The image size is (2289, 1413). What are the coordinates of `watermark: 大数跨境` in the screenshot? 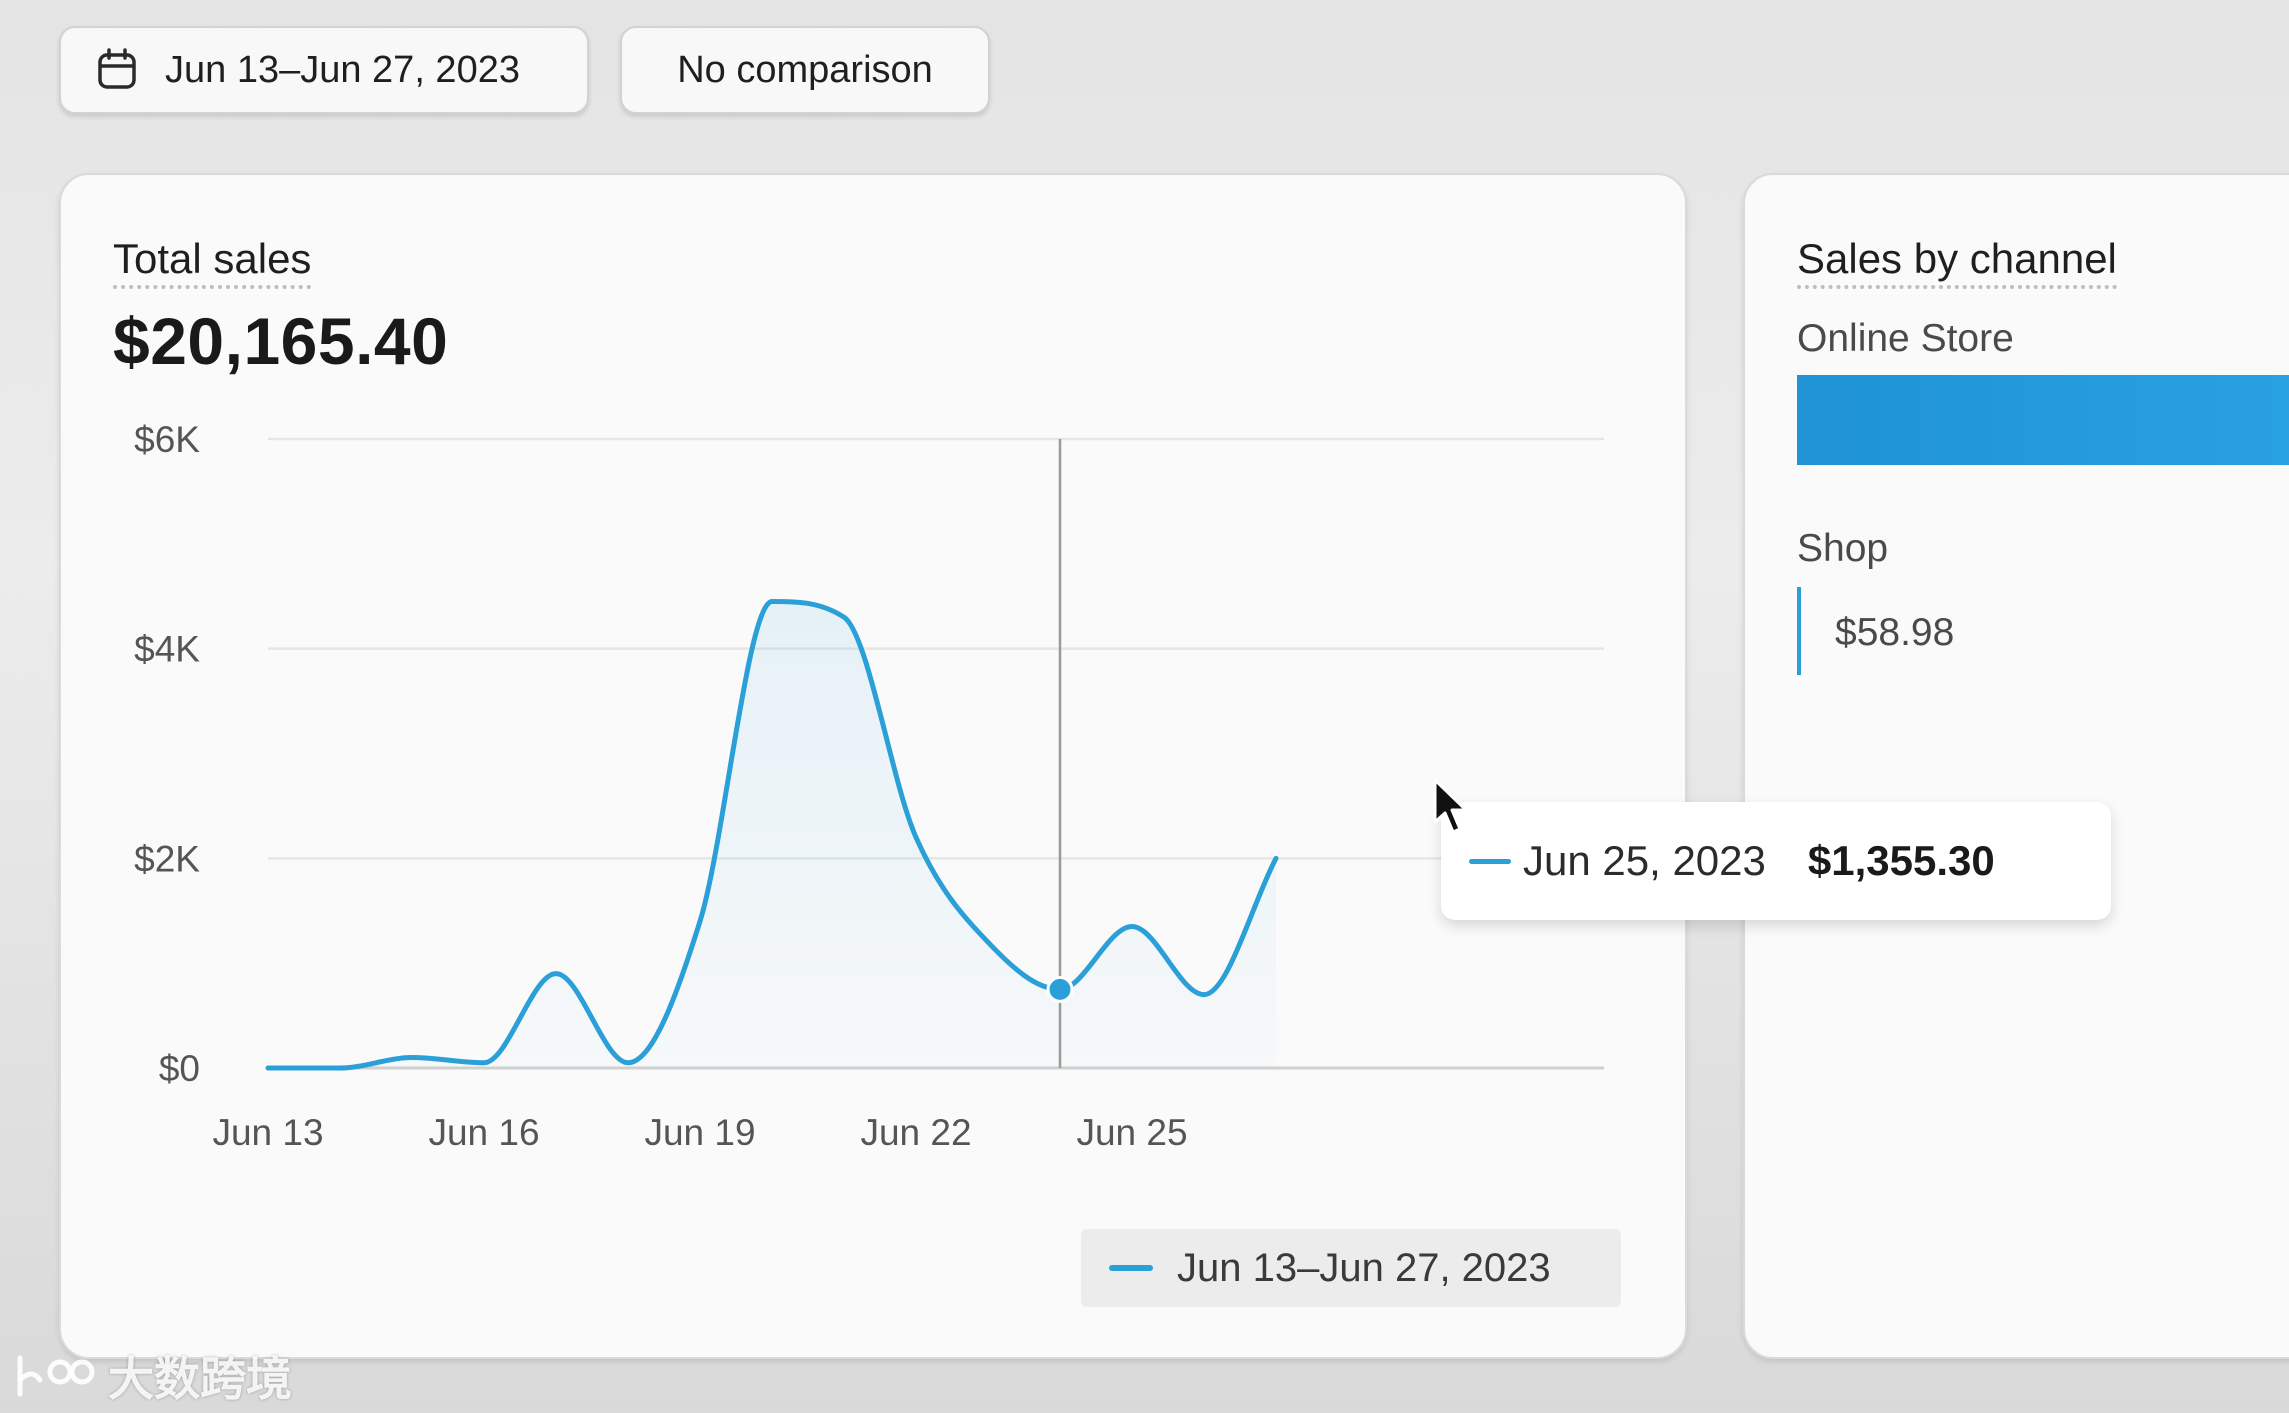 It's located at (153, 1376).